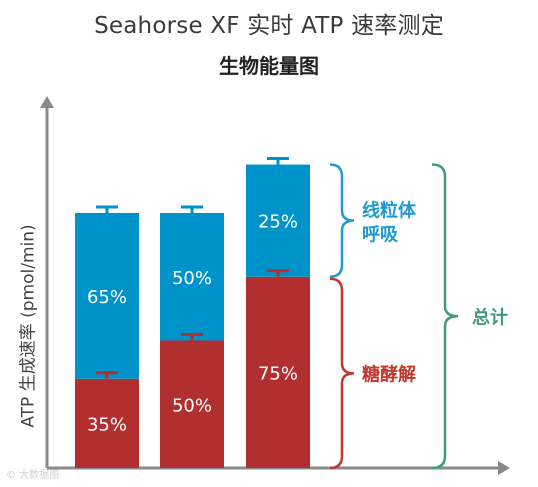  I want to click on data-label-mitochondria-1: 65%, so click(107, 297).